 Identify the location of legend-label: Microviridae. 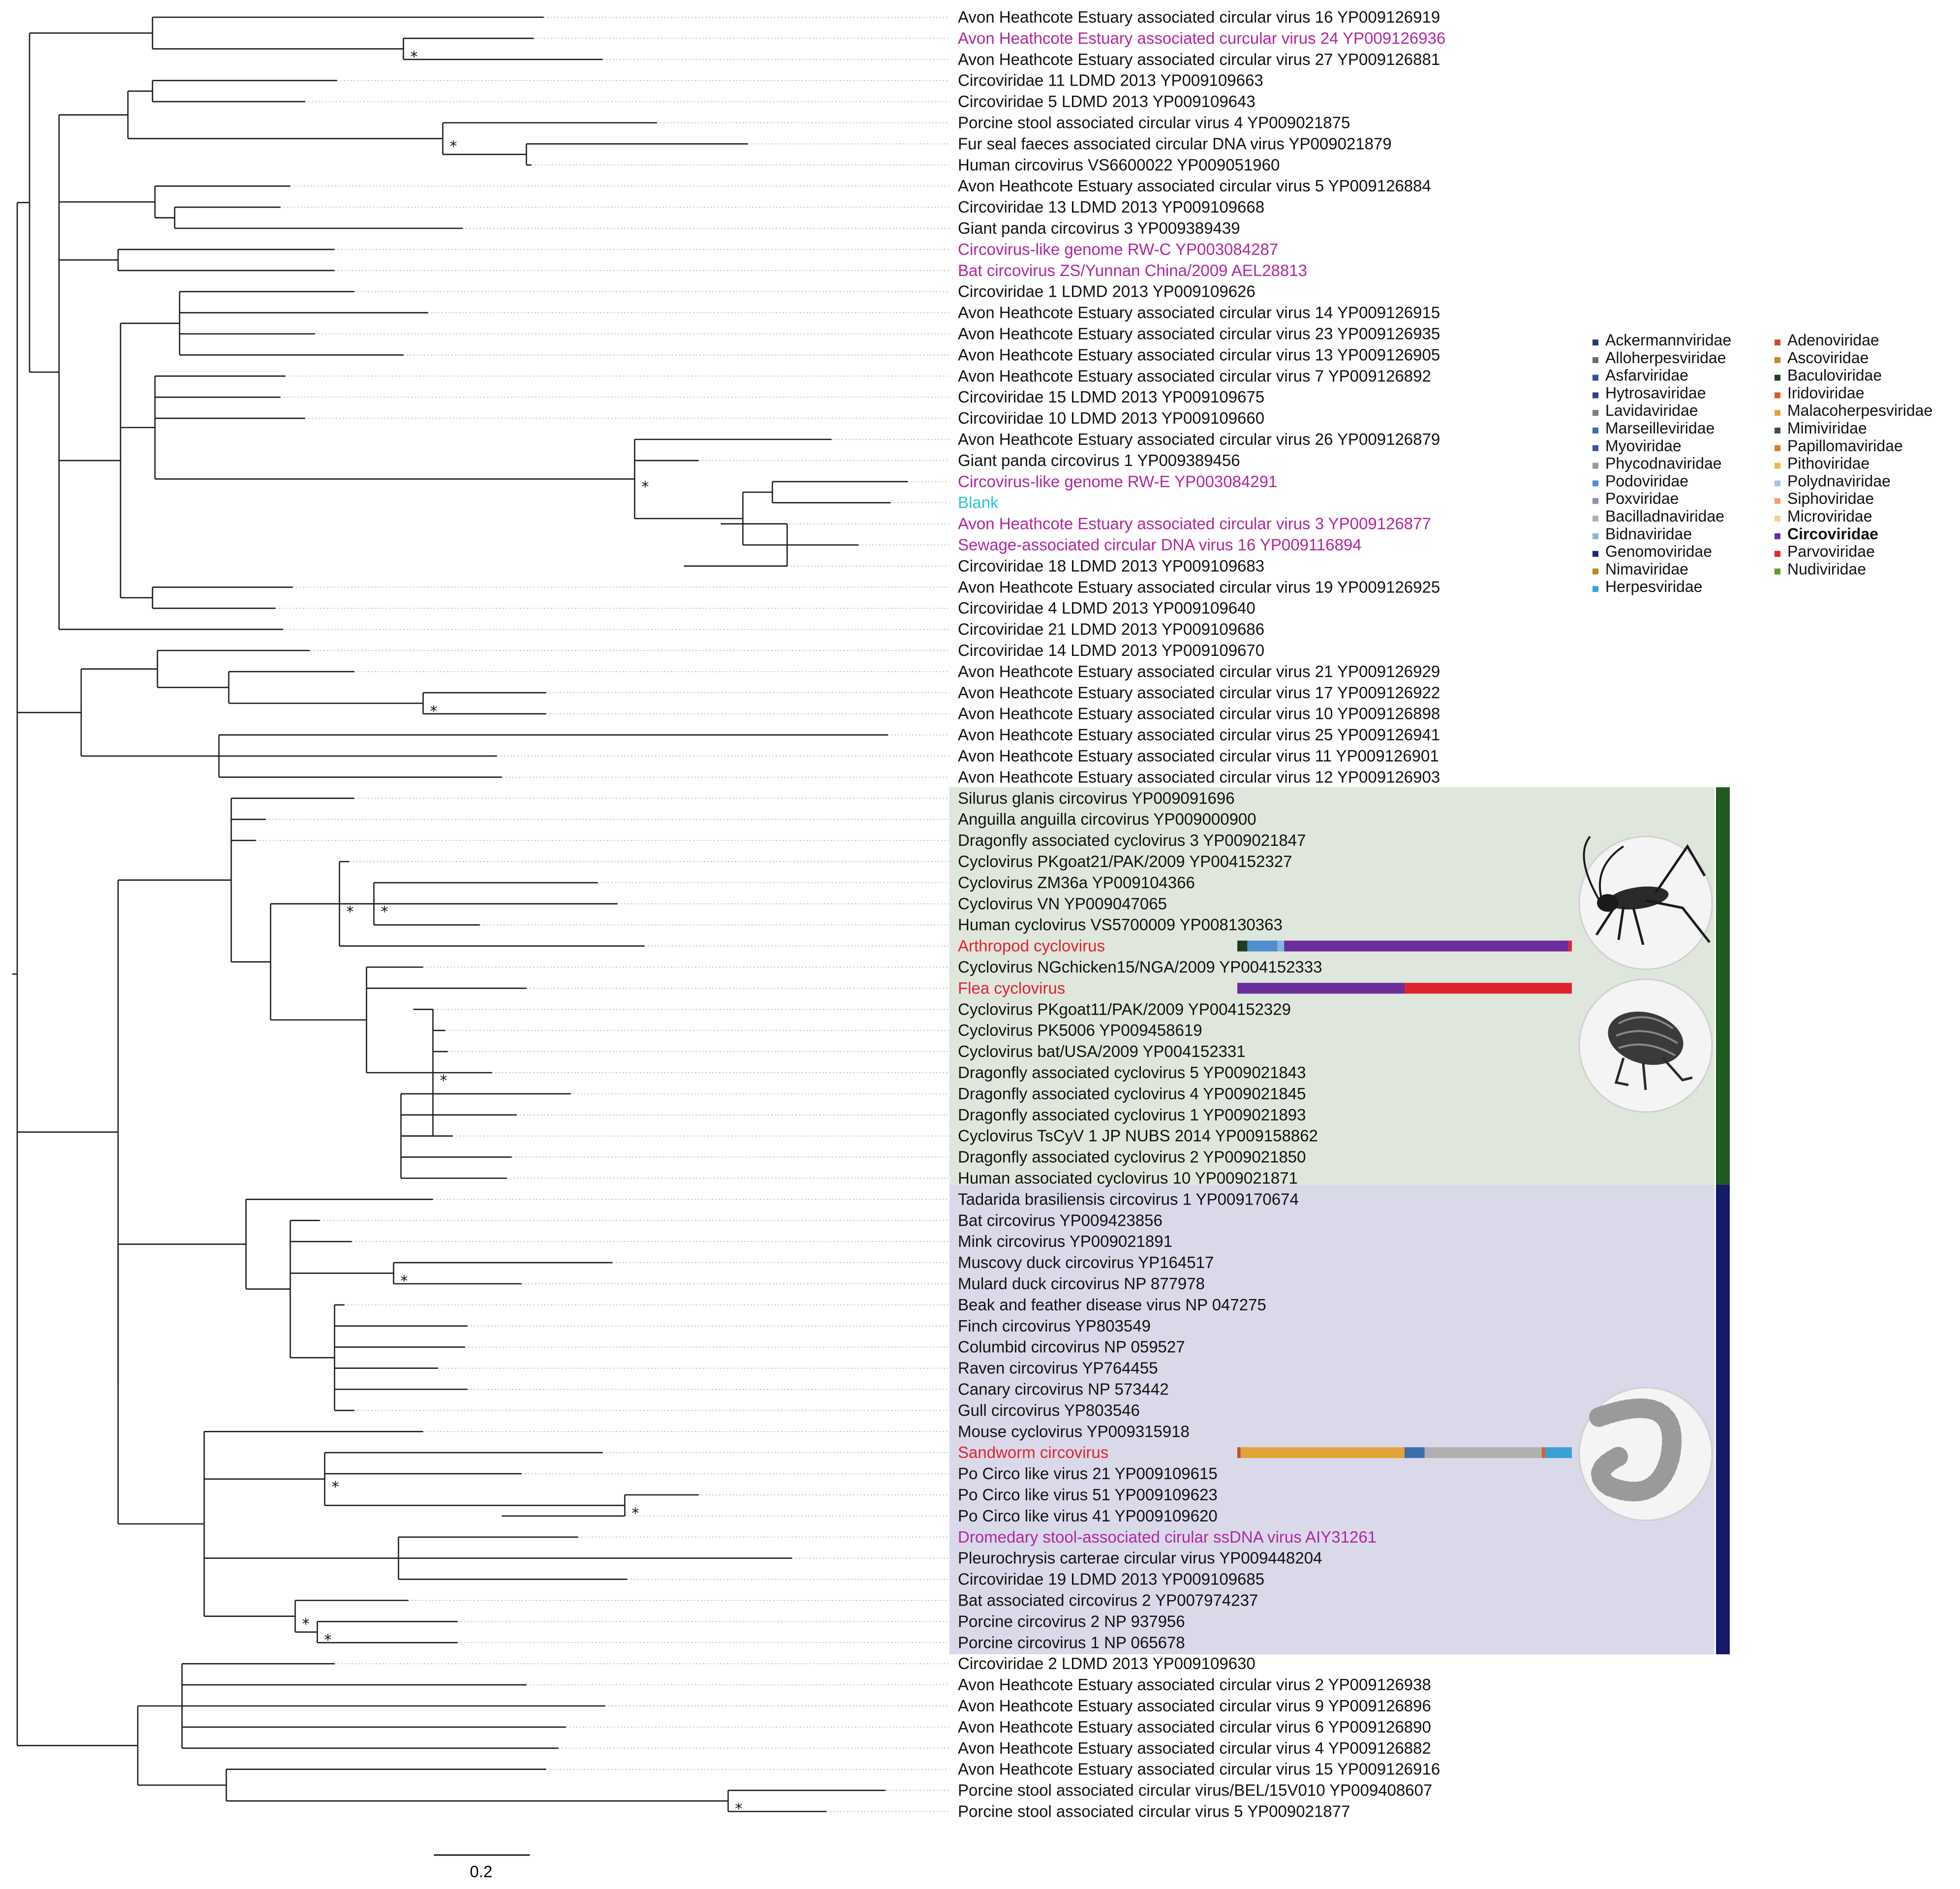
(1829, 516).